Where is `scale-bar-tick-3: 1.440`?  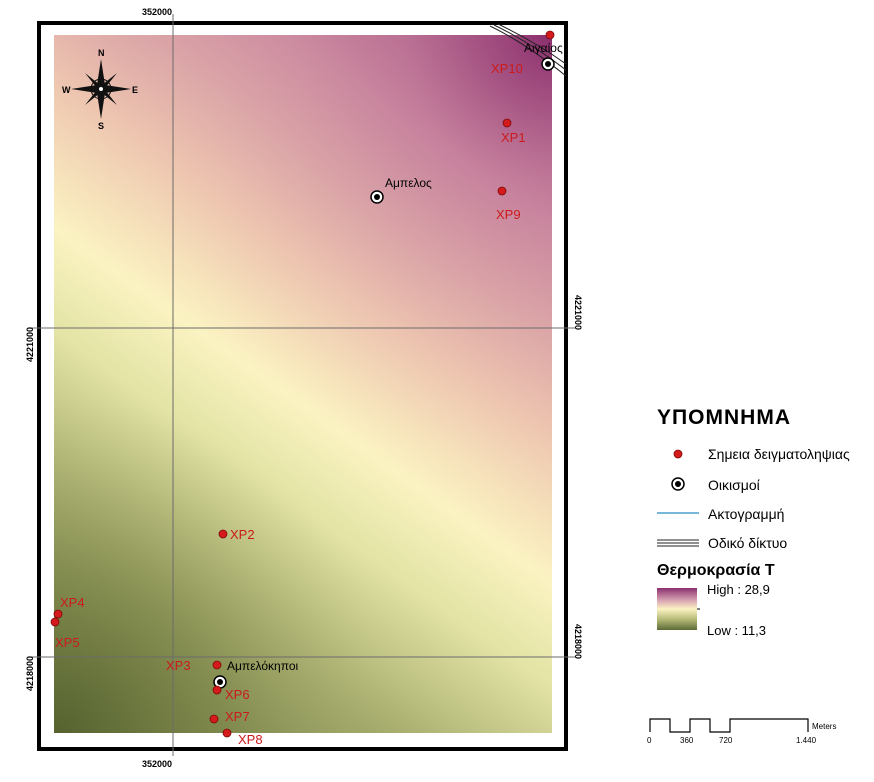
scale-bar-tick-3: 1.440 is located at coordinates (806, 740).